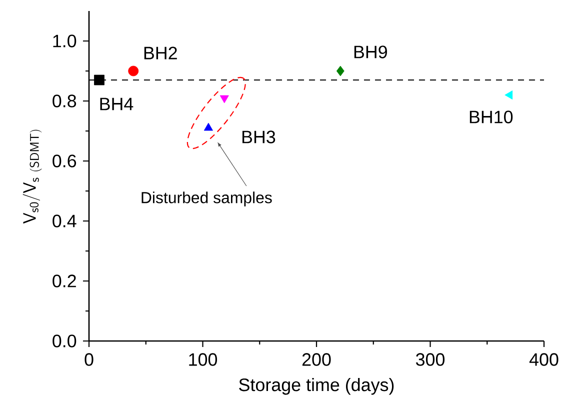 The image size is (564, 414). What do you see at coordinates (64, 341) in the screenshot?
I see `y-tick-label: 0.0` at bounding box center [64, 341].